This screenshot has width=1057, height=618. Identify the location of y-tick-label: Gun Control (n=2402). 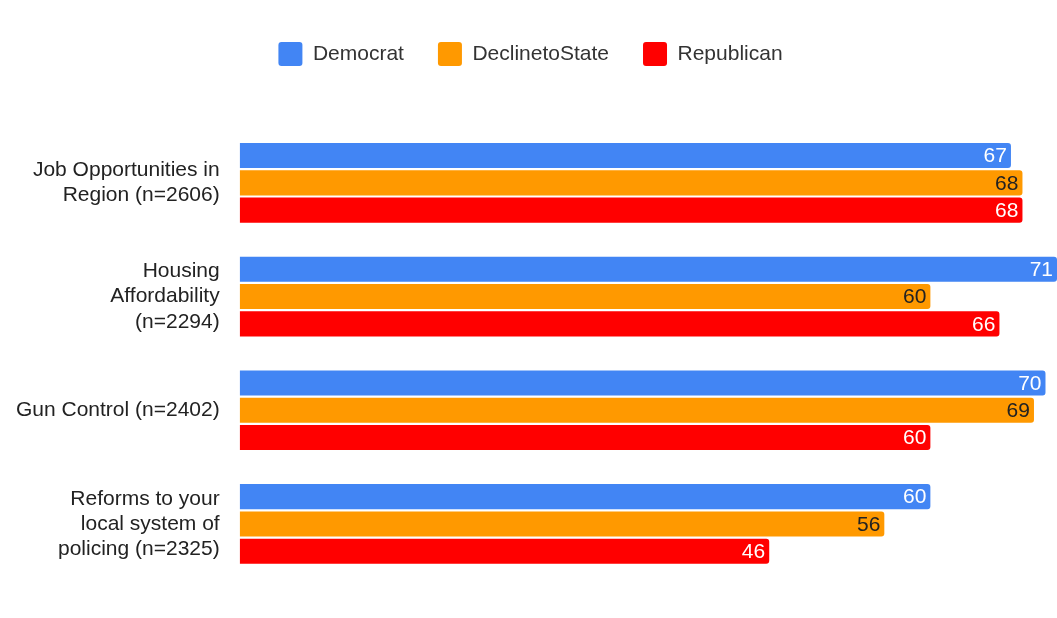
(117, 409).